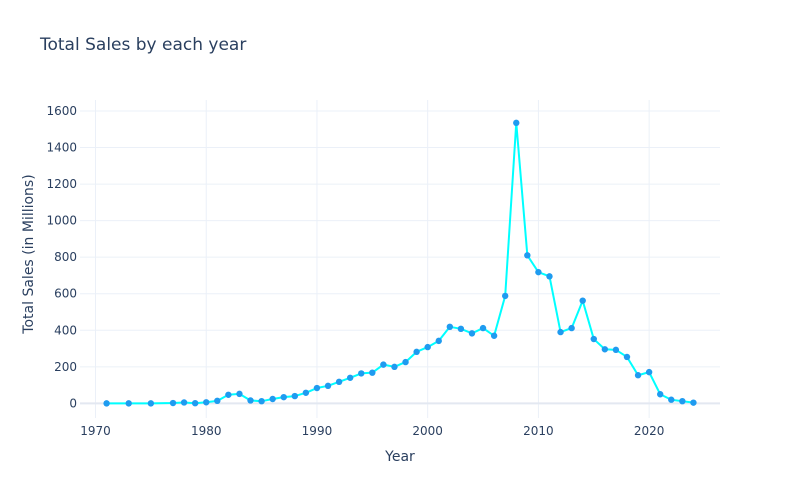  What do you see at coordinates (61, 148) in the screenshot?
I see `y-tick-label: 1400` at bounding box center [61, 148].